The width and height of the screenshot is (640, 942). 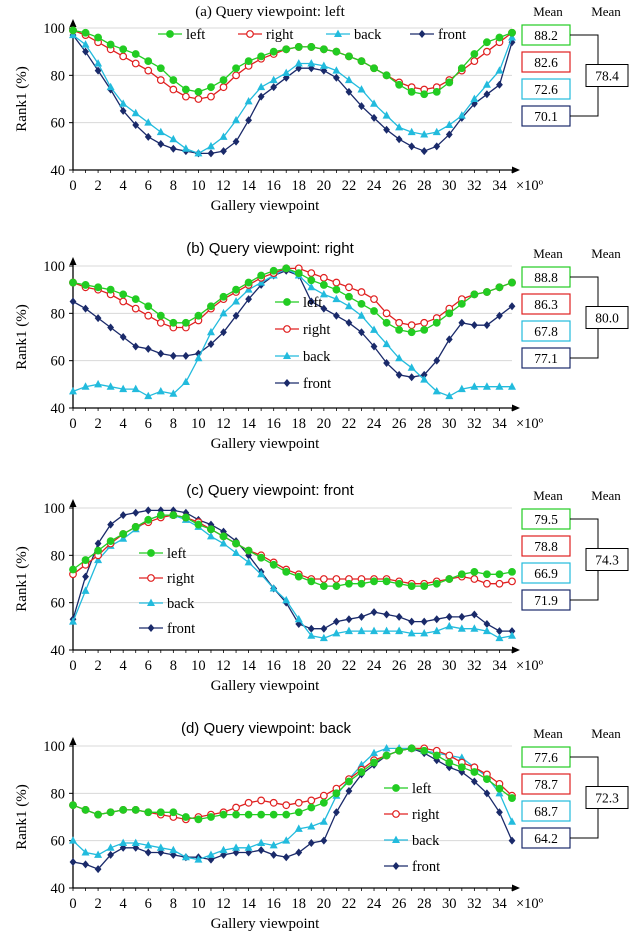 I want to click on mean-value-left: 88.8, so click(x=546, y=277).